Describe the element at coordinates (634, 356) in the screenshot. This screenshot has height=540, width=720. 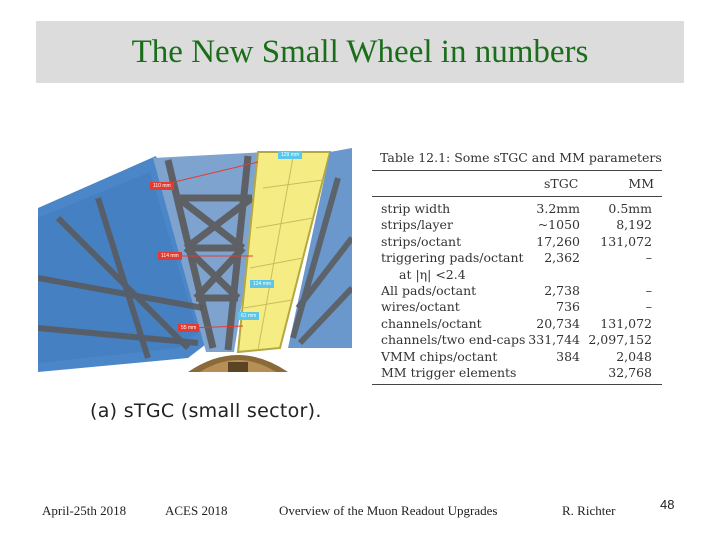
I see `row-mm: 2,048` at that location.